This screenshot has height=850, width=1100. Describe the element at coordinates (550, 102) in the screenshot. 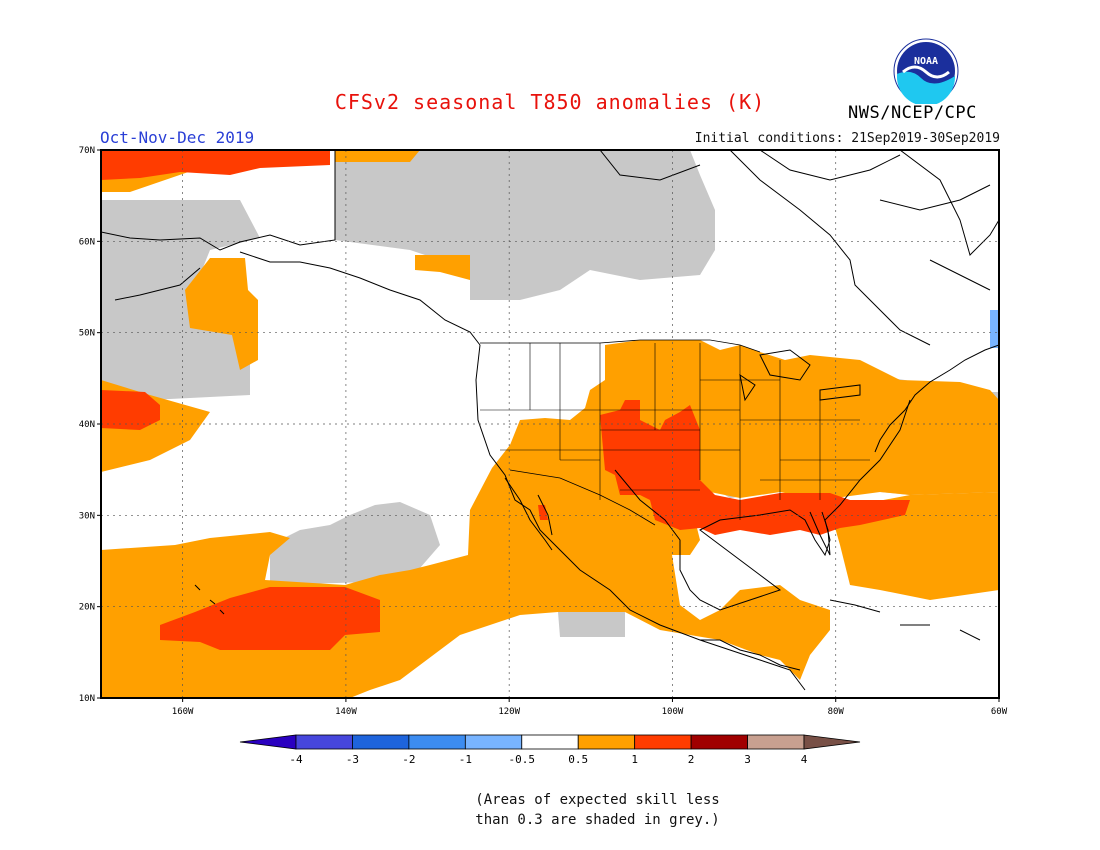

I see `map-title: CFSv2 seasonal T850 anomalies (K)` at that location.